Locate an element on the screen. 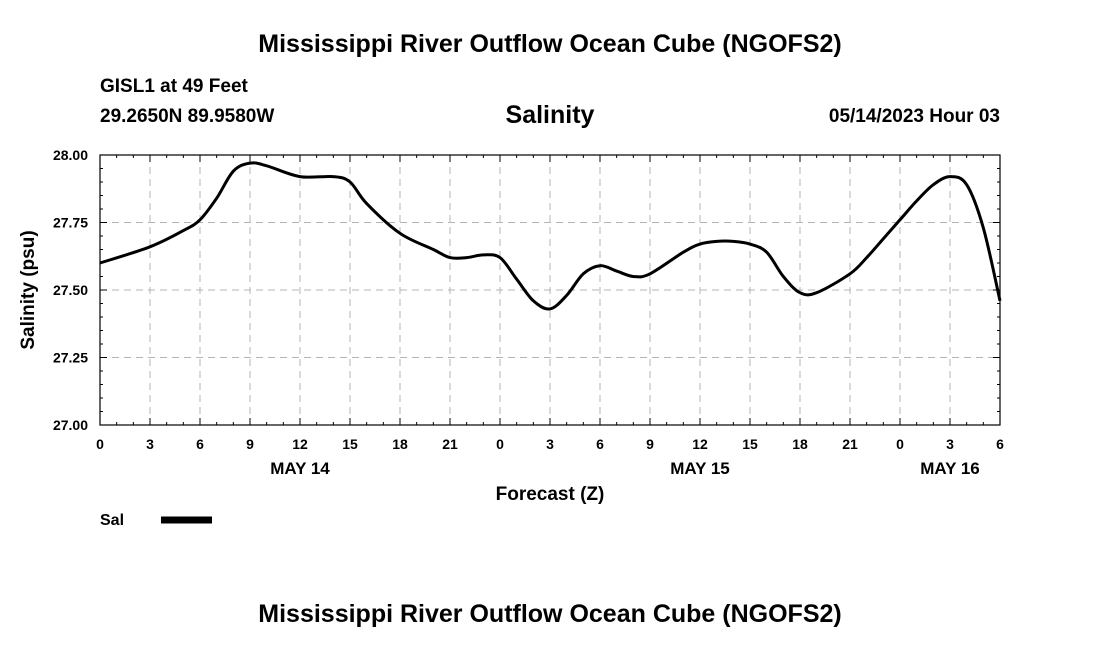  y-tick-label: 28.00 is located at coordinates (70, 155).